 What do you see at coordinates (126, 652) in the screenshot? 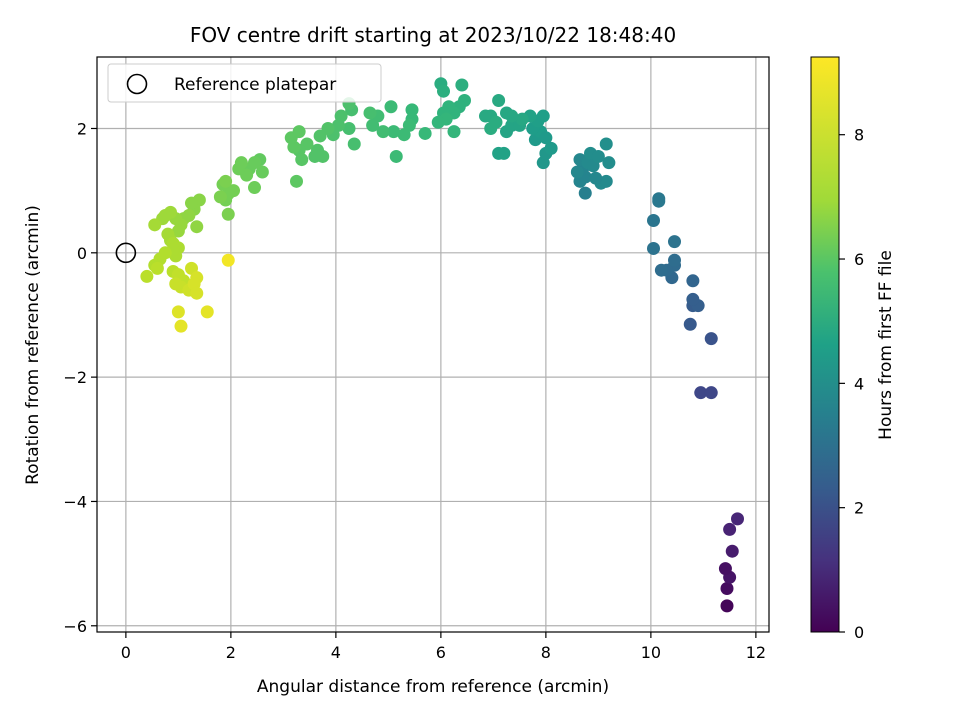
I see `x-tick-label: 0` at bounding box center [126, 652].